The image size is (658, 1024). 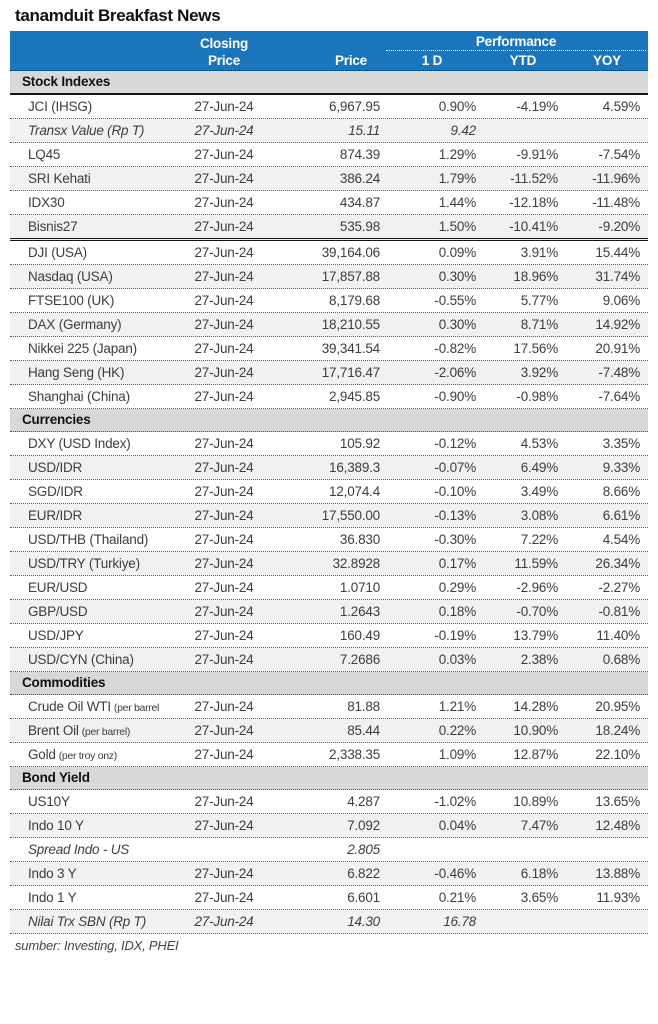 I want to click on cell-price: 85.44, so click(x=363, y=730).